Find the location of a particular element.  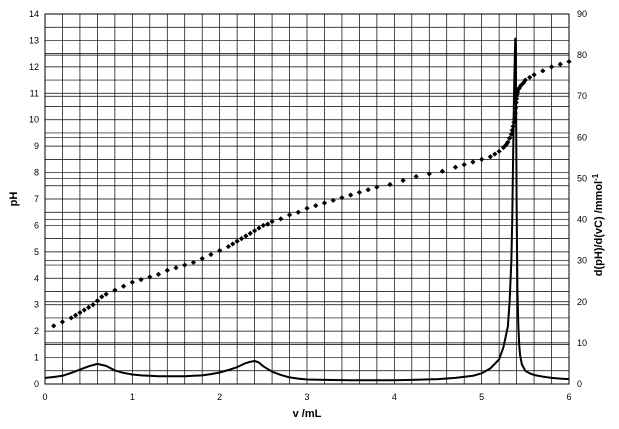

x-tick-label: 4 is located at coordinates (394, 397).